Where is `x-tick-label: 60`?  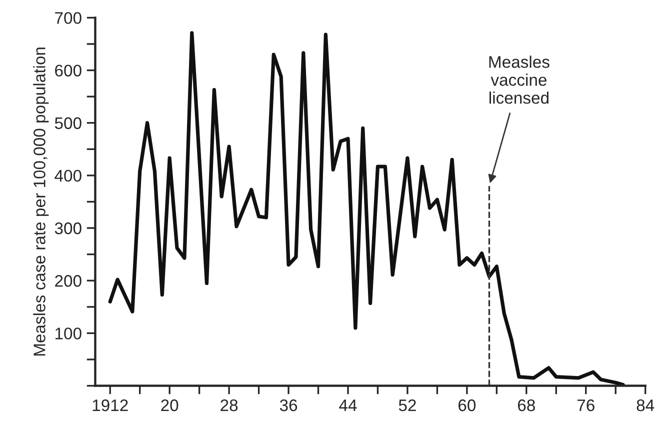
x-tick-label: 60 is located at coordinates (467, 405).